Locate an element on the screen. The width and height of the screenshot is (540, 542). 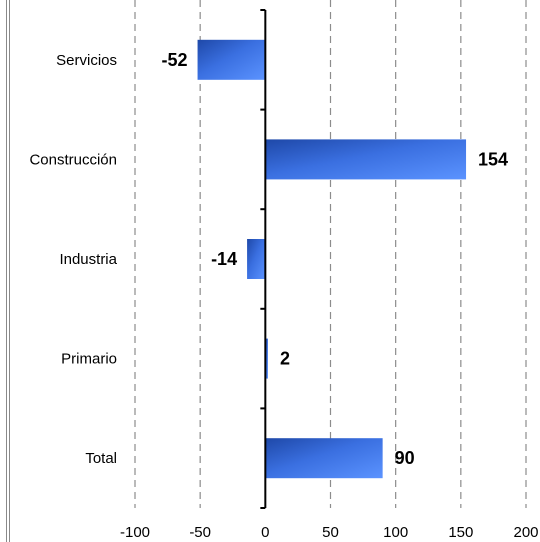
category-label: Servicios is located at coordinates (86, 60).